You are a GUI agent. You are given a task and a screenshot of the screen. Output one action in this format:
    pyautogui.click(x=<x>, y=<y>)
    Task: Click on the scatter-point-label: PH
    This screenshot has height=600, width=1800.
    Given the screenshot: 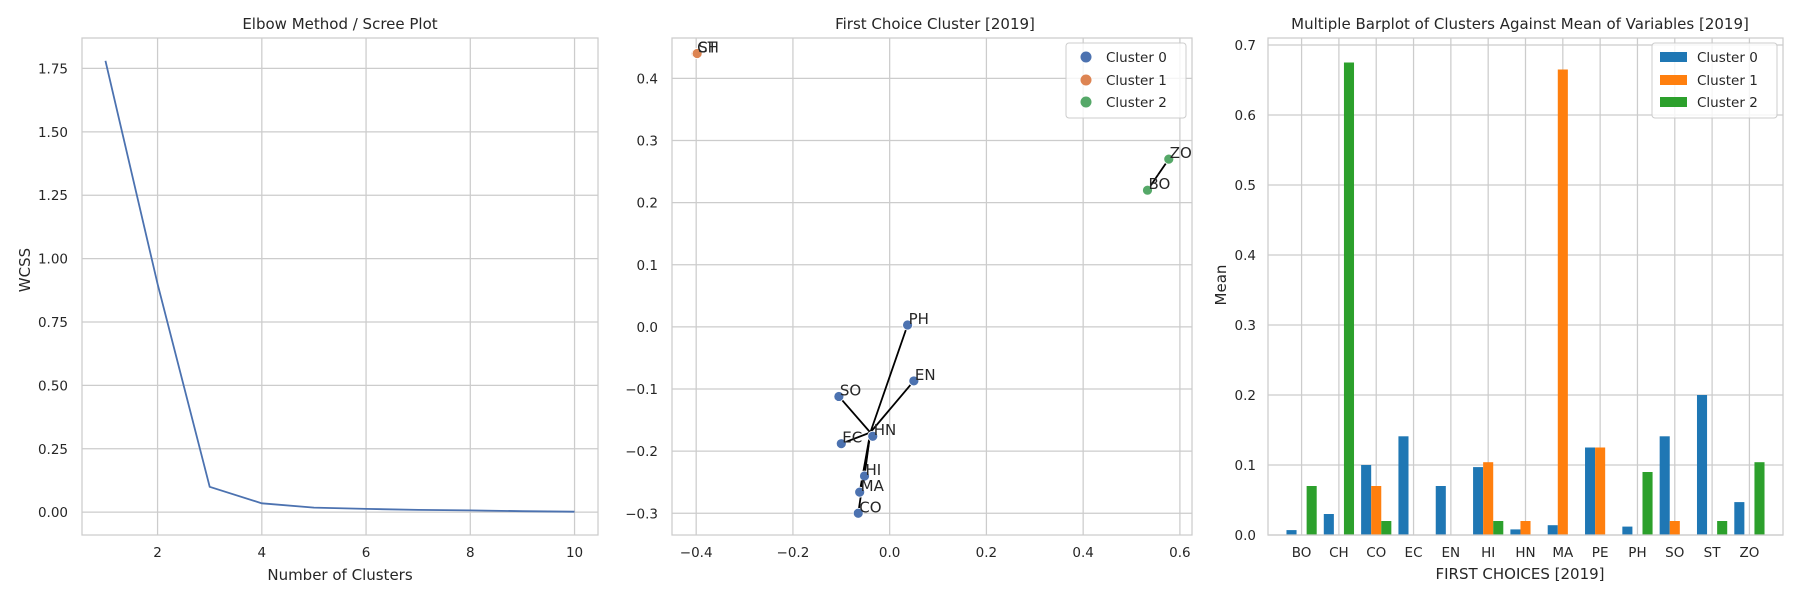 What is the action you would take?
    pyautogui.click(x=919, y=319)
    